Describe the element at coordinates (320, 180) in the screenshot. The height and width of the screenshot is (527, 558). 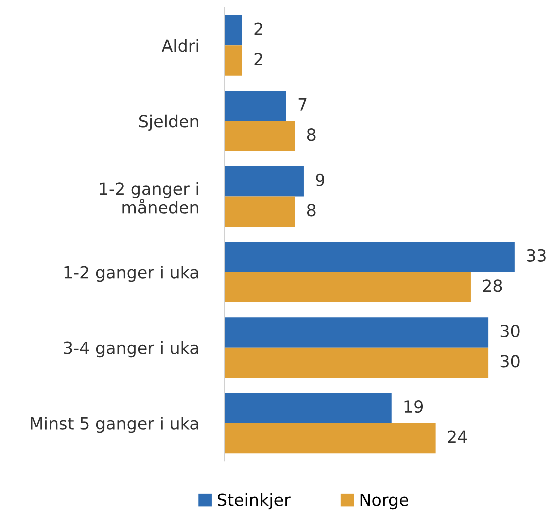
I see `data-label: 9` at that location.